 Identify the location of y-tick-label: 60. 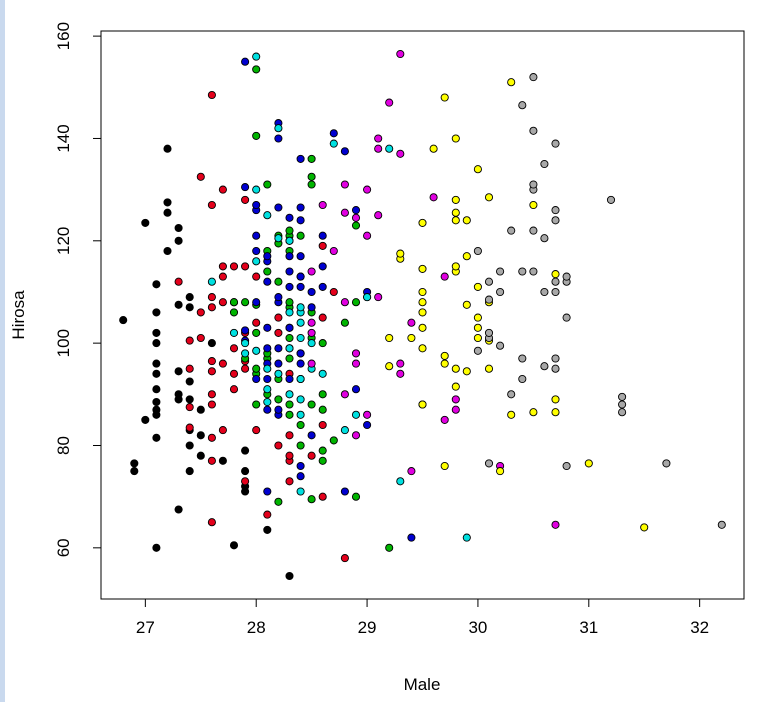
(63, 547).